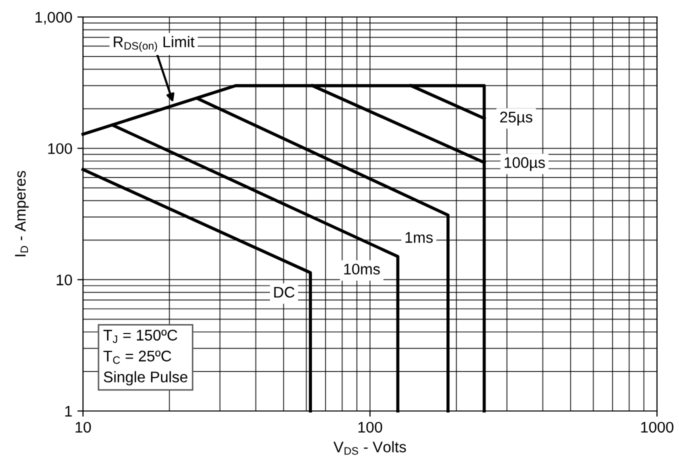  What do you see at coordinates (369, 448) in the screenshot?
I see `x-axis-title: V$_{DS}$ - Volts` at bounding box center [369, 448].